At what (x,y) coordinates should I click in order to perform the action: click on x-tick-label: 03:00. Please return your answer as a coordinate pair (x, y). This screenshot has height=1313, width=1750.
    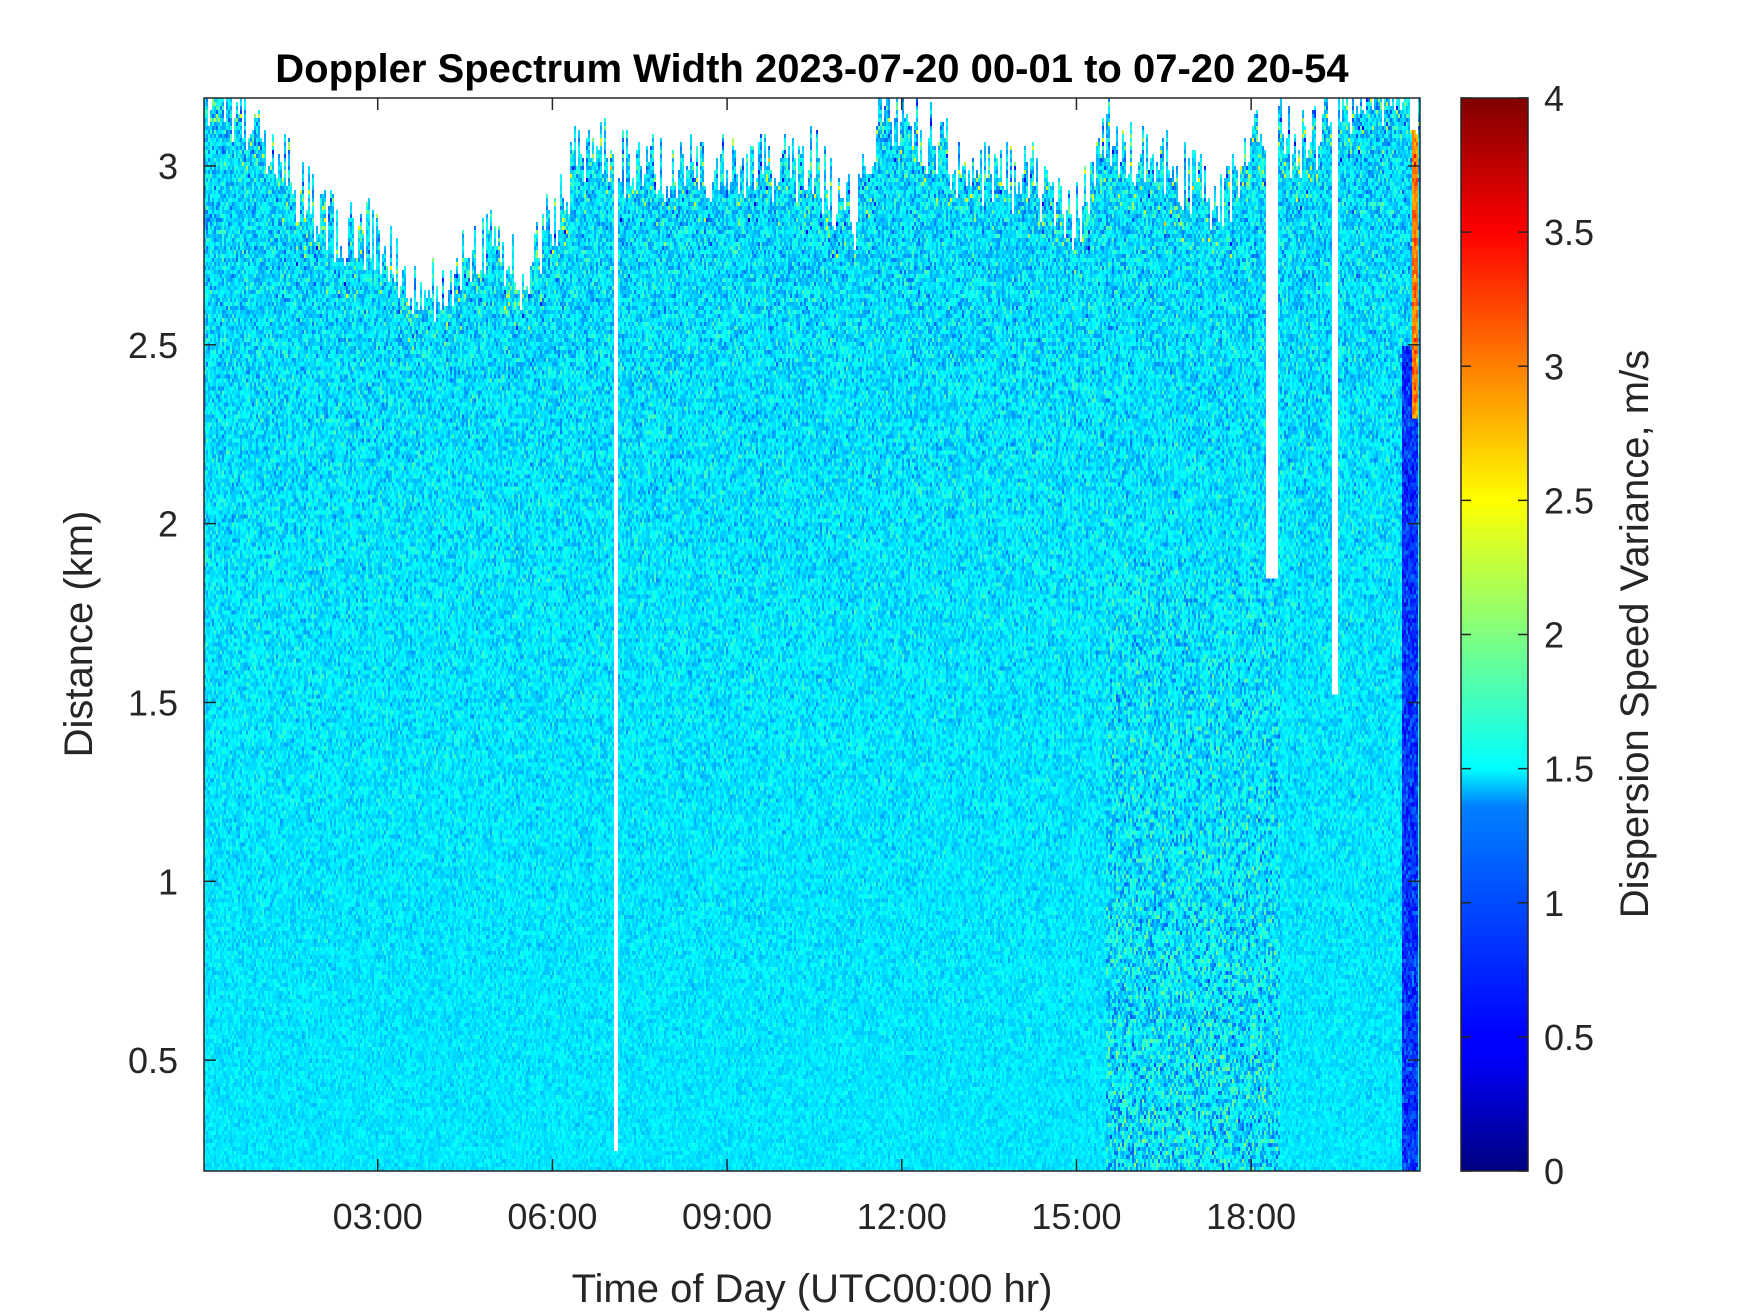
    Looking at the image, I should click on (378, 1216).